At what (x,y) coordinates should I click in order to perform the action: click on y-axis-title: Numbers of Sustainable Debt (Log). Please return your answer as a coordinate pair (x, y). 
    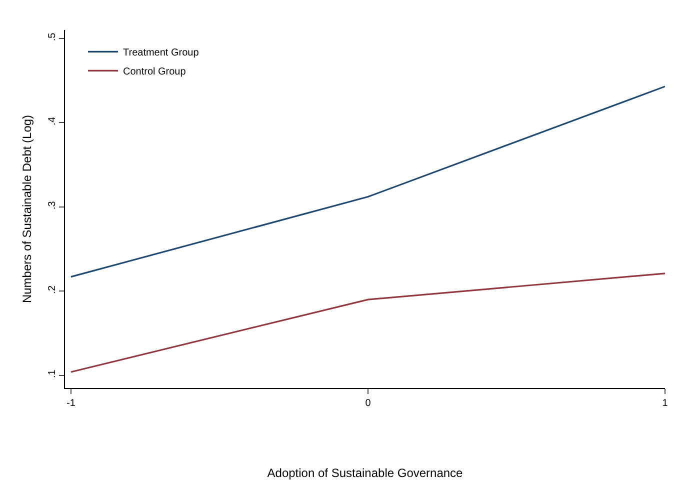
    Looking at the image, I should click on (27, 209).